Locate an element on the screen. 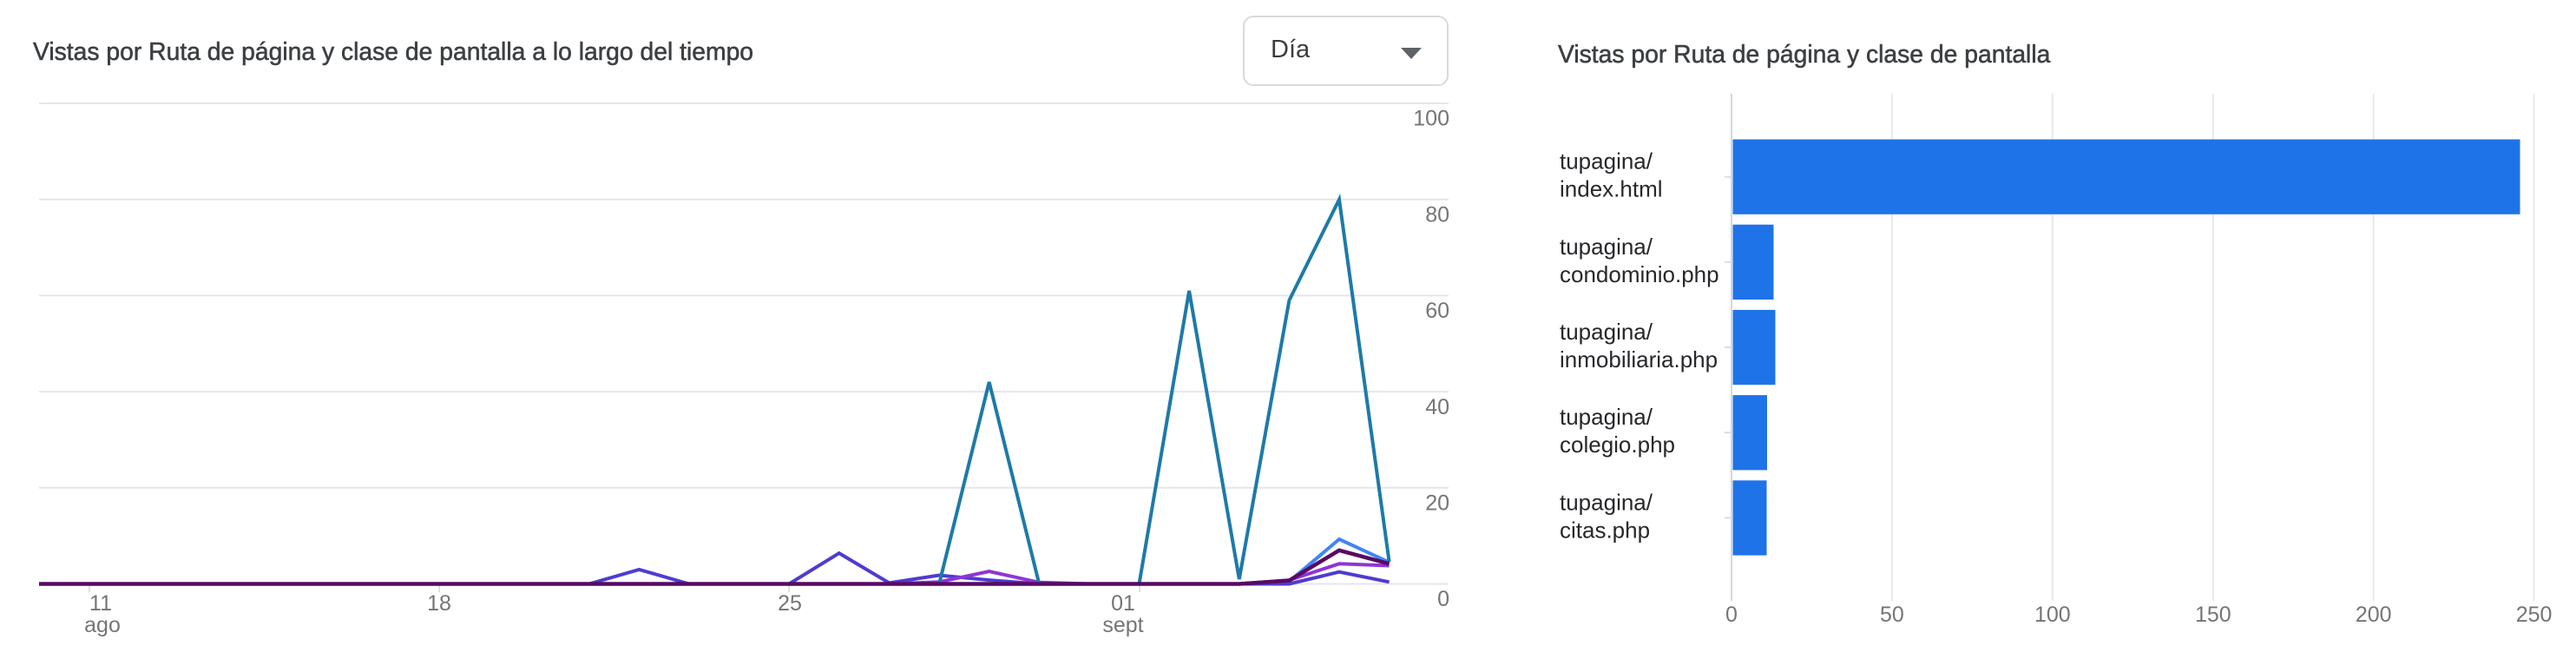  svg-text: 200 is located at coordinates (2374, 615).